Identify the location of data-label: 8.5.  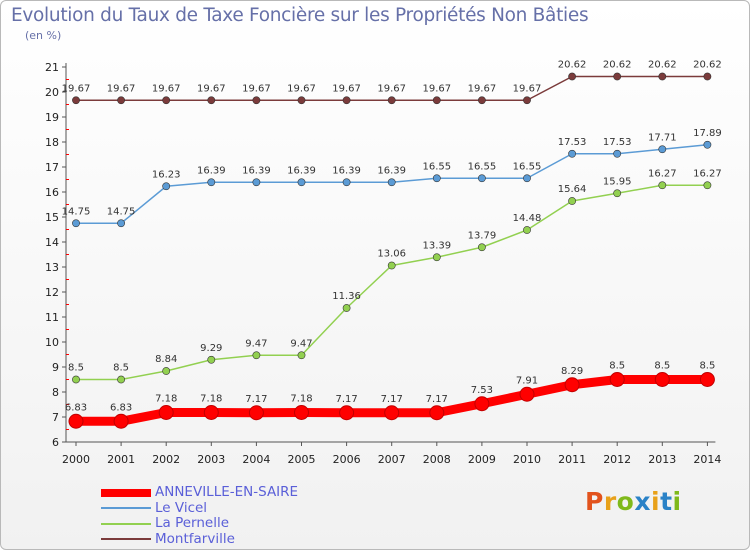
(707, 366).